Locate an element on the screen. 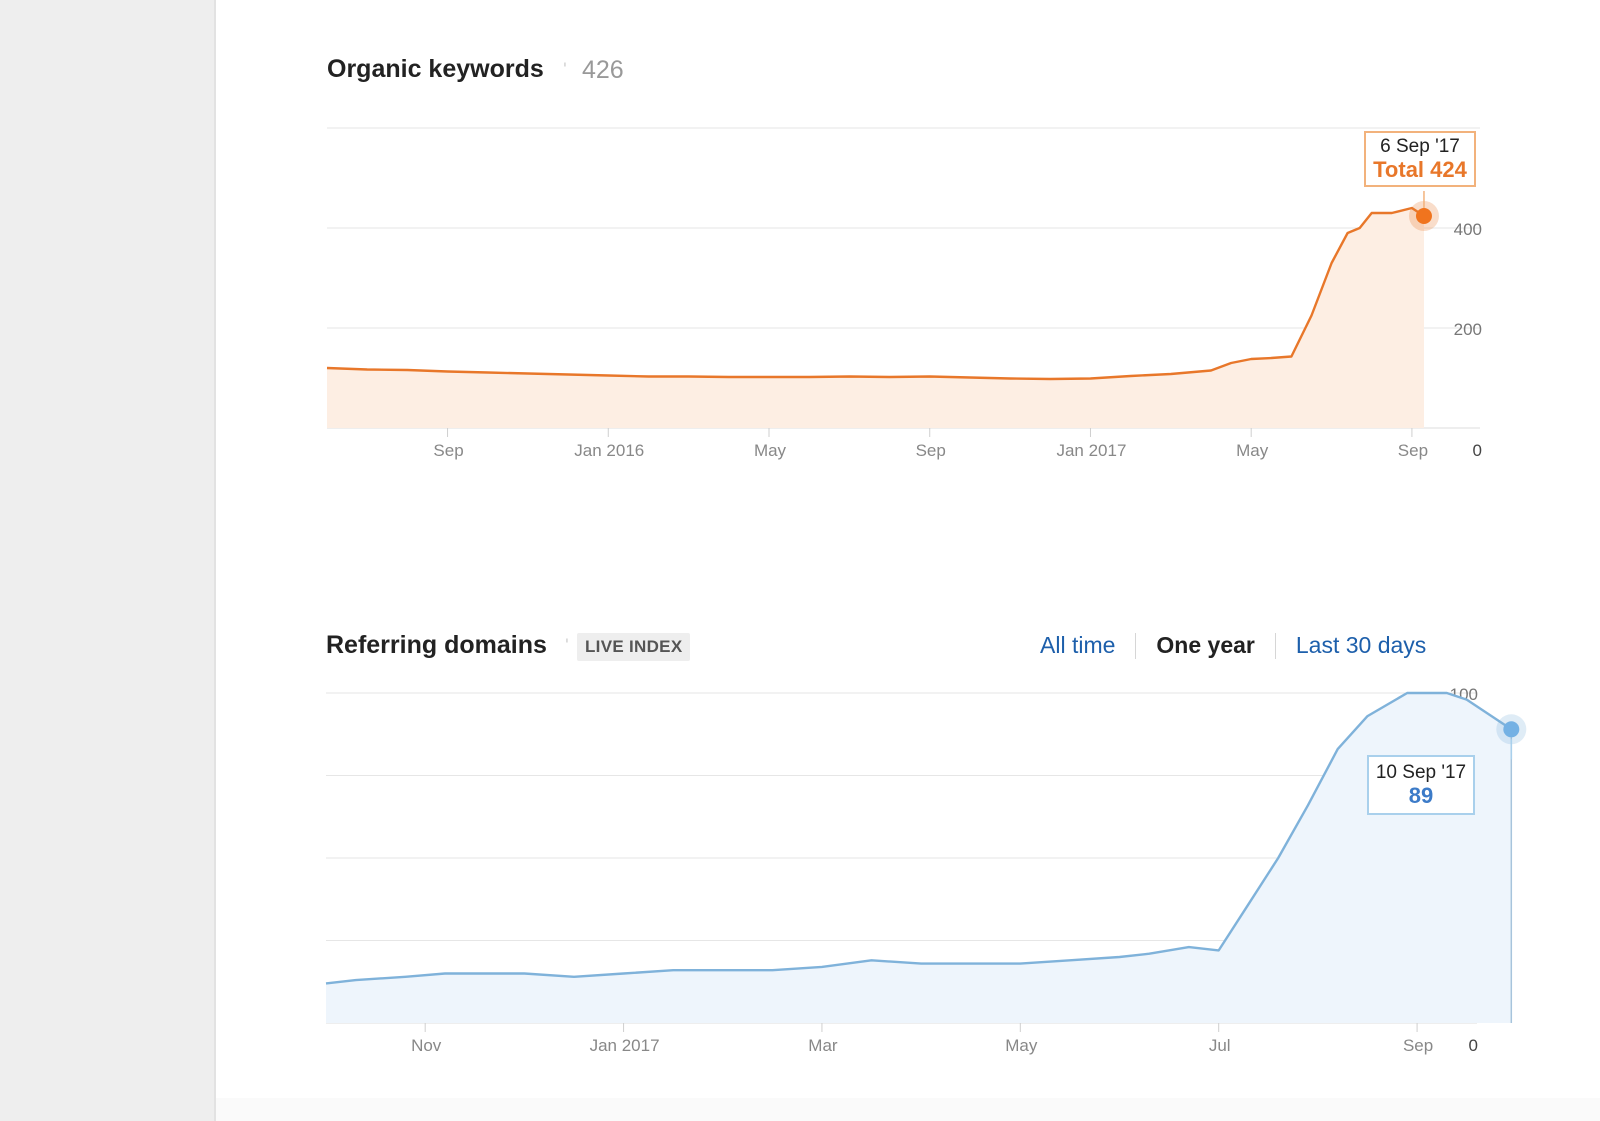 The height and width of the screenshot is (1121, 1600). tab-one-year: One year is located at coordinates (1205, 645).